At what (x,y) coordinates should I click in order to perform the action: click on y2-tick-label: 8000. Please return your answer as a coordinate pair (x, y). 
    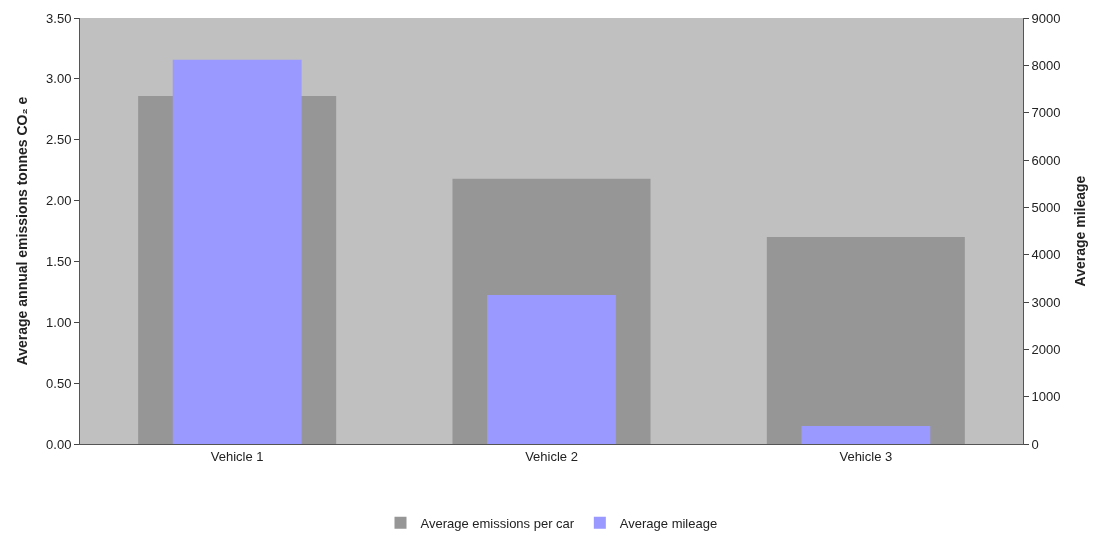
    Looking at the image, I should click on (1046, 65).